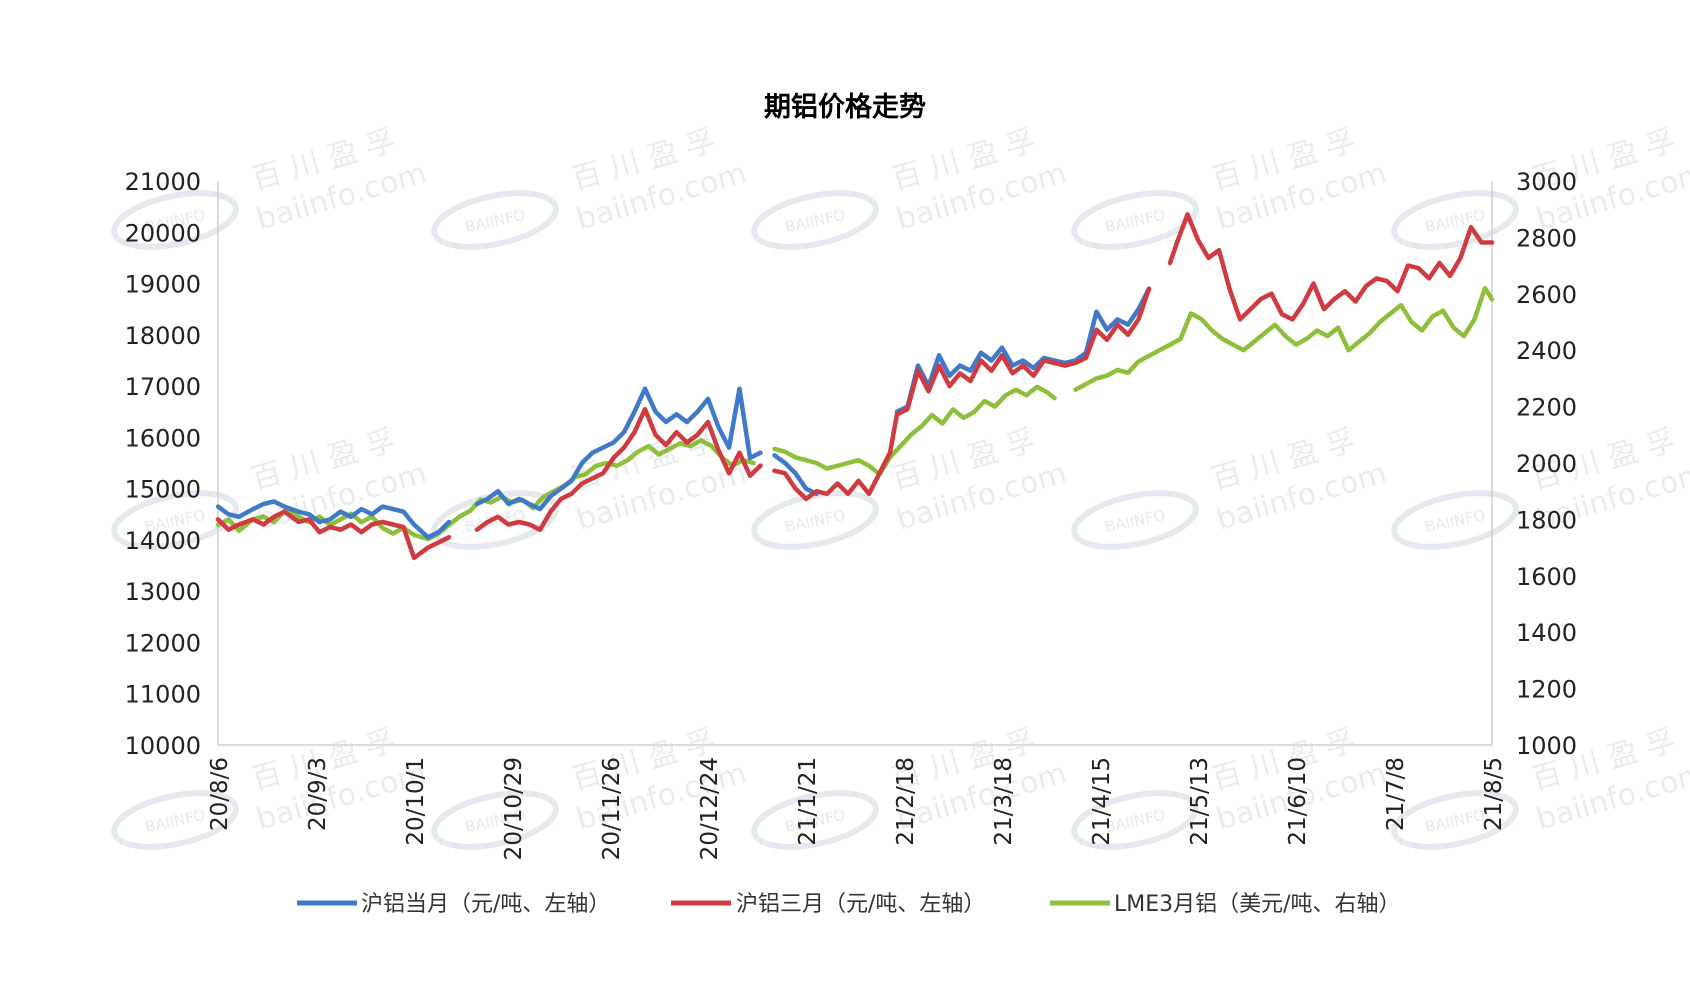 This screenshot has height=992, width=1690. Describe the element at coordinates (860, 904) in the screenshot. I see `legend-label-s2: 沪铝三月（元/吨、左轴）` at that location.